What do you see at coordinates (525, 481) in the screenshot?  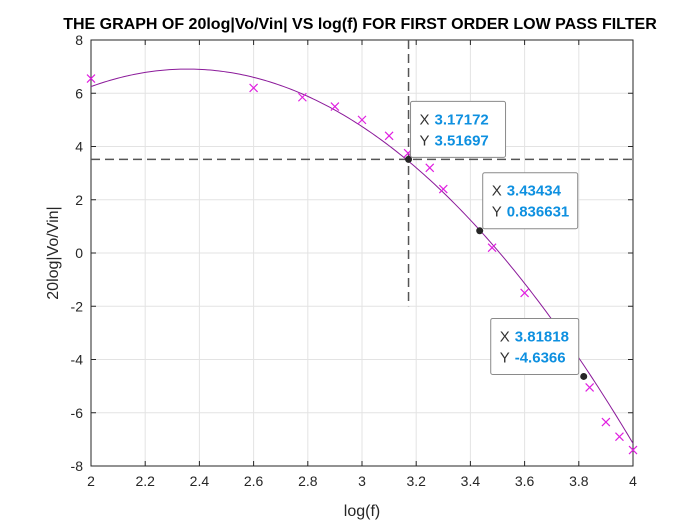 I see `x-tick-label-8: 3.6` at bounding box center [525, 481].